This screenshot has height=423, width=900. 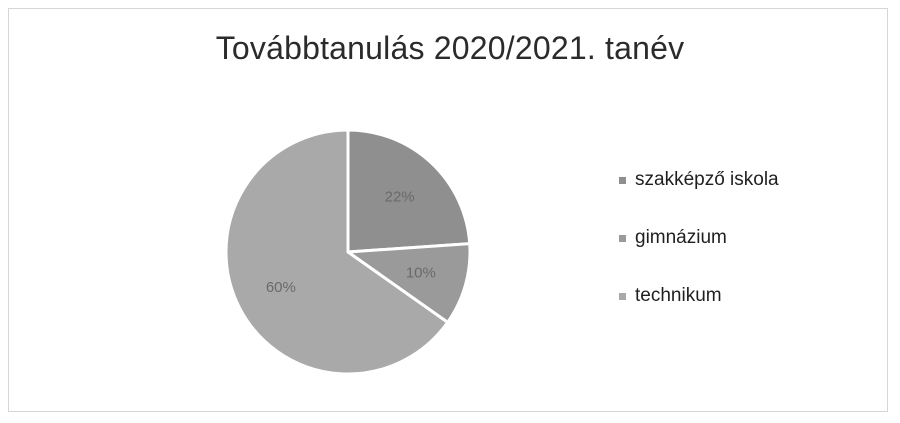 I want to click on data-label: 60%, so click(x=281, y=287).